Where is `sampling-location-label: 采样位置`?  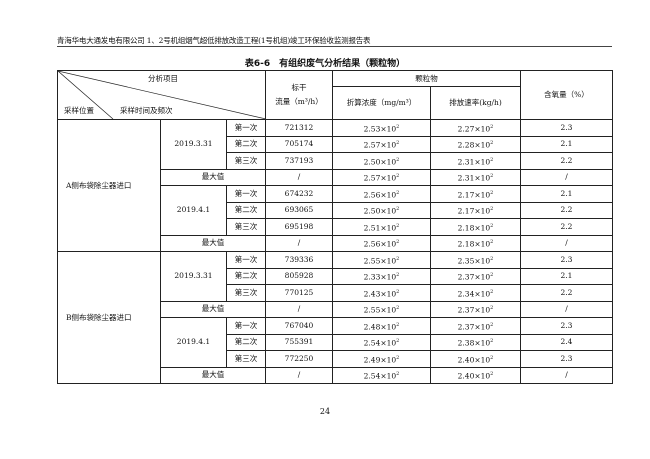 sampling-location-label: 采样位置 is located at coordinates (79, 110).